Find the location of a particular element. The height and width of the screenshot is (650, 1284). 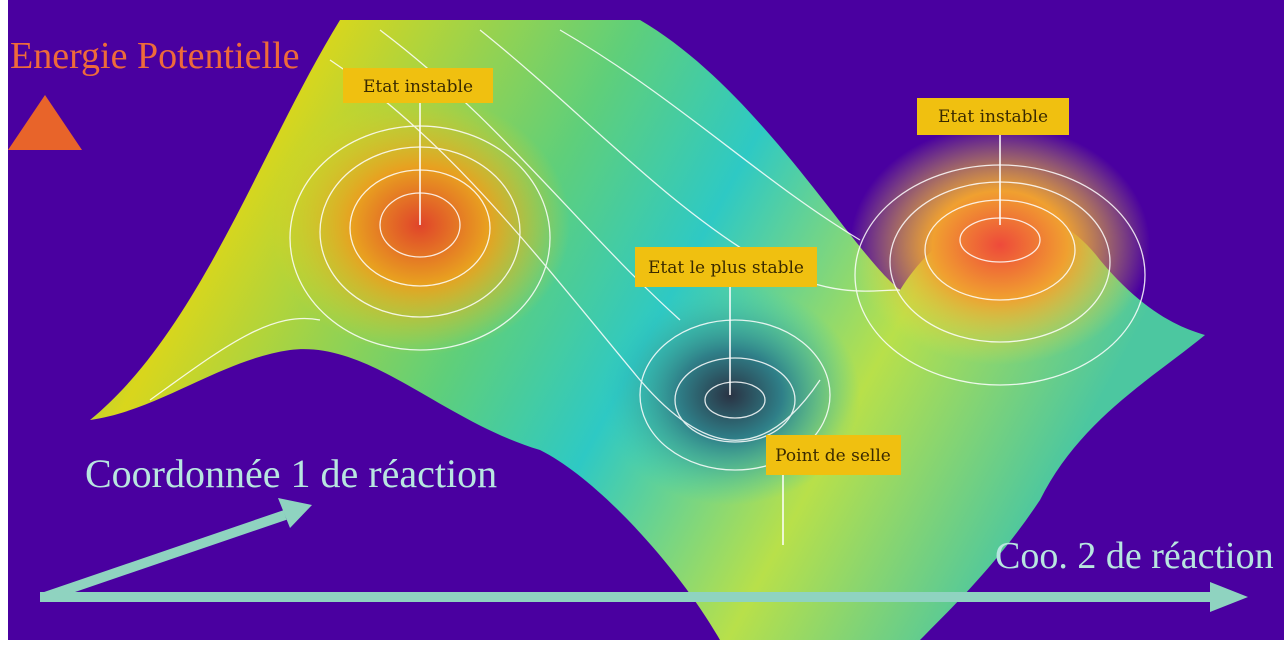

x1-axis is located at coordinates (165, 556).